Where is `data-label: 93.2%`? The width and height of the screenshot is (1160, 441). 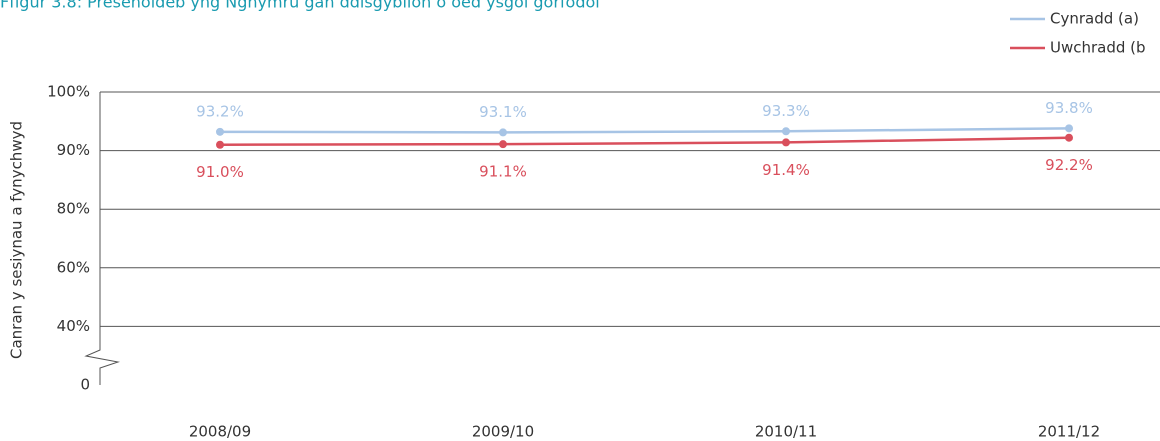 data-label: 93.2% is located at coordinates (220, 111).